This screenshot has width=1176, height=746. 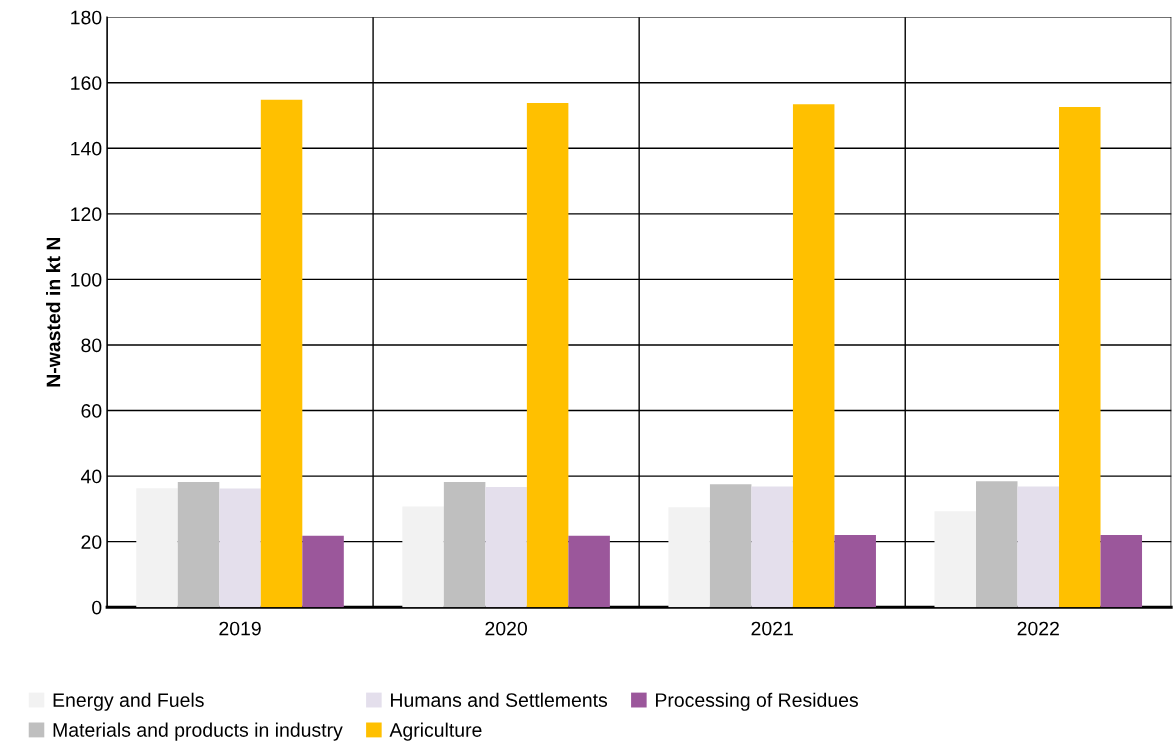 I want to click on y-tick-label: 20, so click(x=91, y=542).